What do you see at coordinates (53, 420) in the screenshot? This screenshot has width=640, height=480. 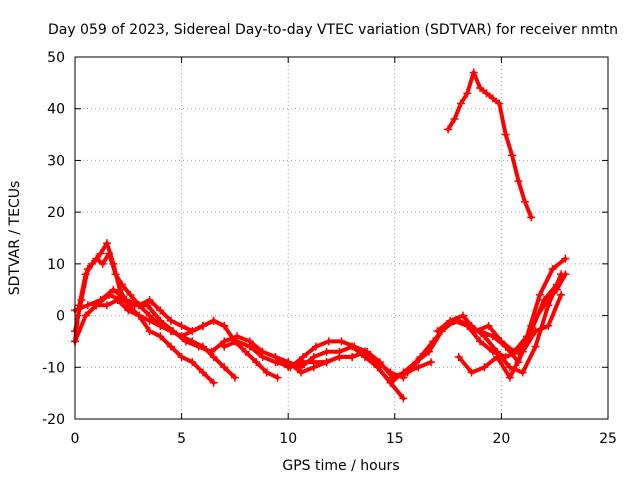 I see `y-tick-label: -20` at bounding box center [53, 420].